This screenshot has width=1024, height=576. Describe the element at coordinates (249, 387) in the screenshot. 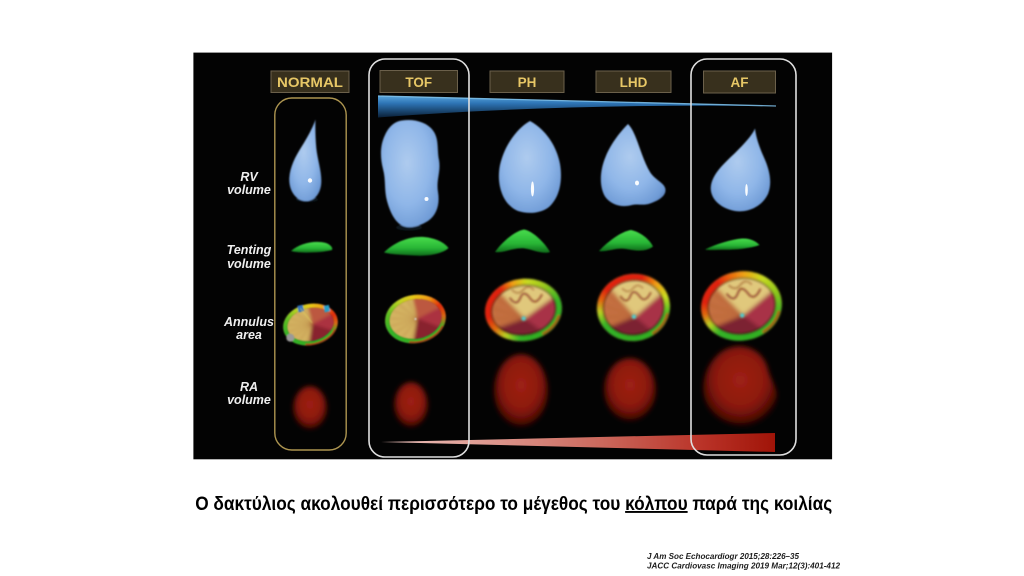

I see `svg-text: RA` at that location.